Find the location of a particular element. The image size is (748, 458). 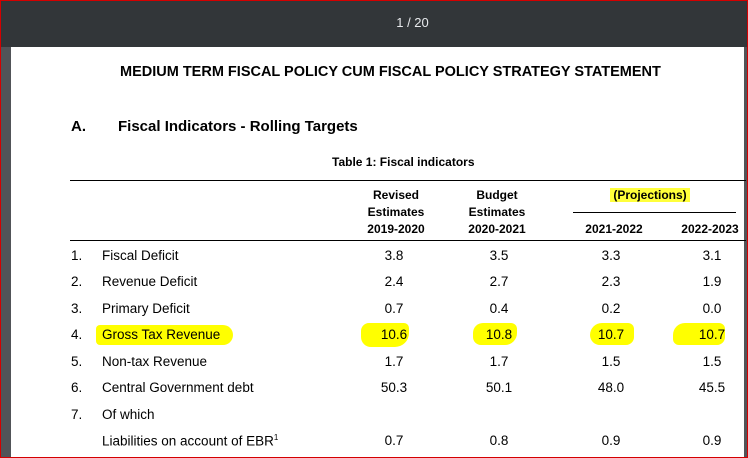

viewer-scrollbar is located at coordinates (746, 252).